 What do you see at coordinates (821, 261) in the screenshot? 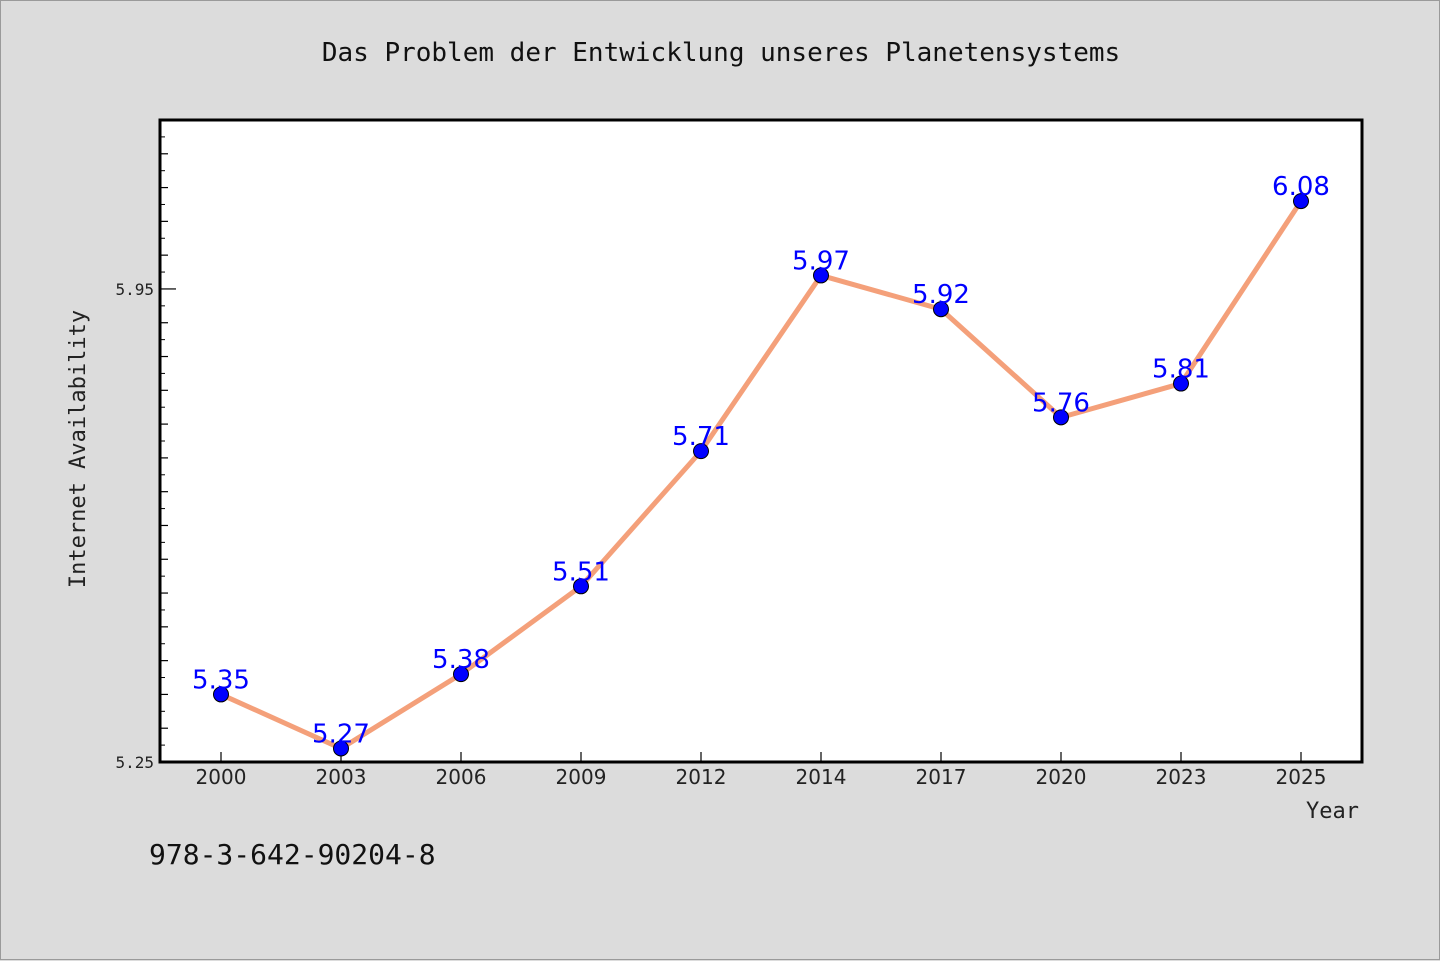
I see `data-label: 5.97` at bounding box center [821, 261].